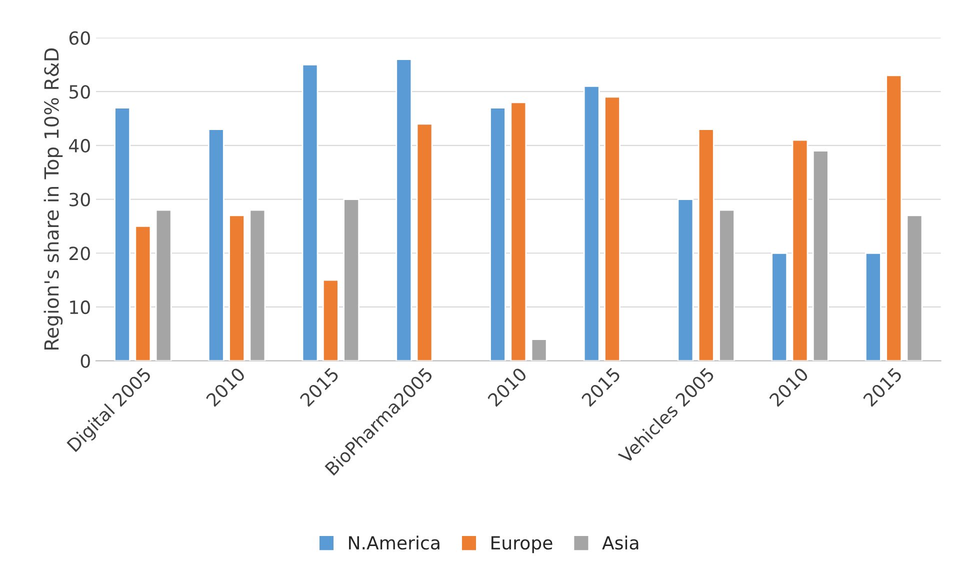 This screenshot has width=960, height=581. Describe the element at coordinates (79, 145) in the screenshot. I see `y-tick-label: 40` at that location.